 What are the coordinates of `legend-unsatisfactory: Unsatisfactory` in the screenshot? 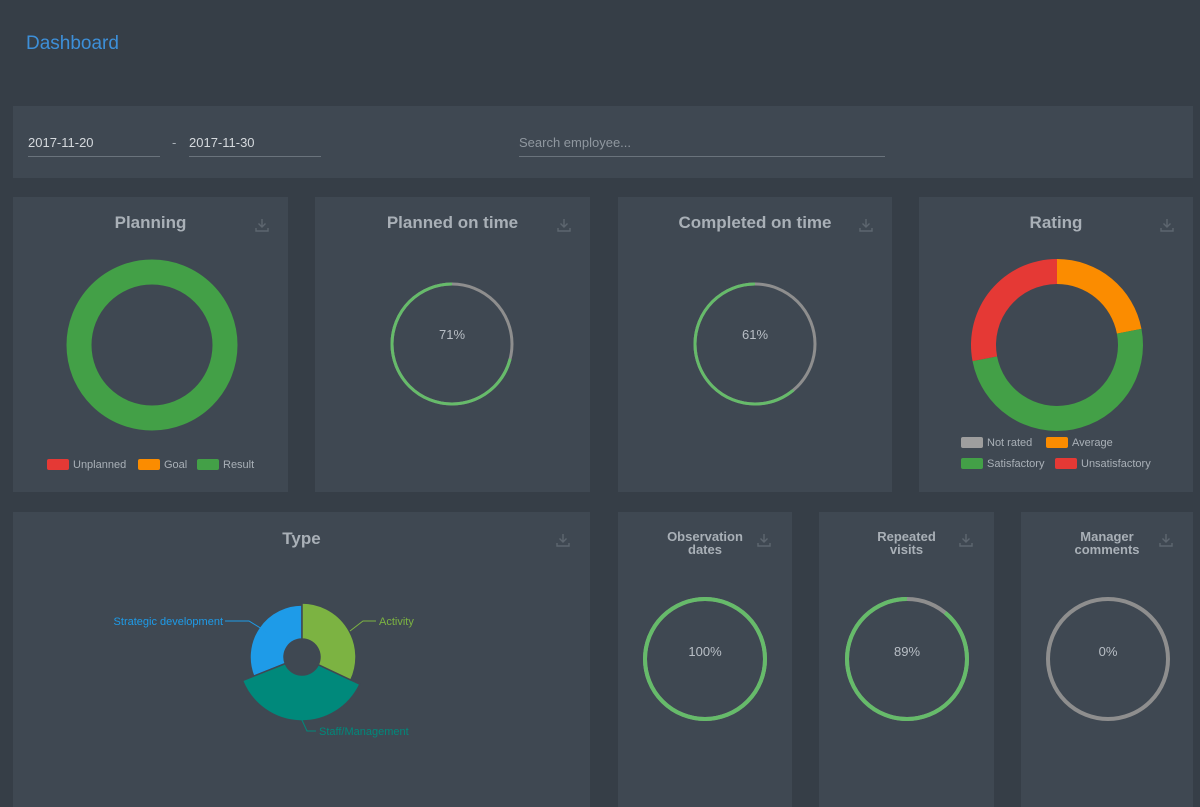 It's located at (1103, 464).